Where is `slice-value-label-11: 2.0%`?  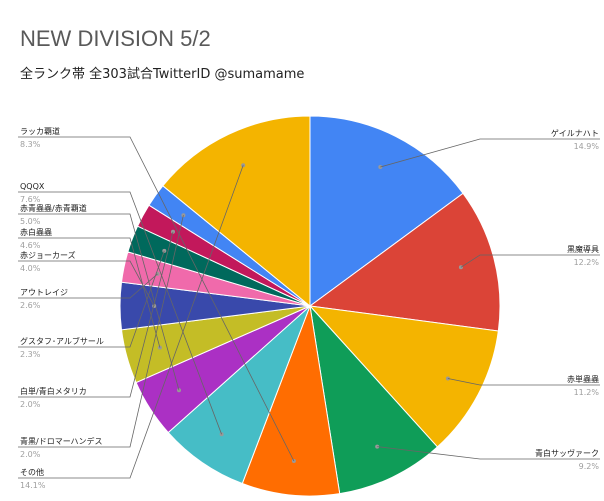 slice-value-label-11: 2.0% is located at coordinates (30, 404).